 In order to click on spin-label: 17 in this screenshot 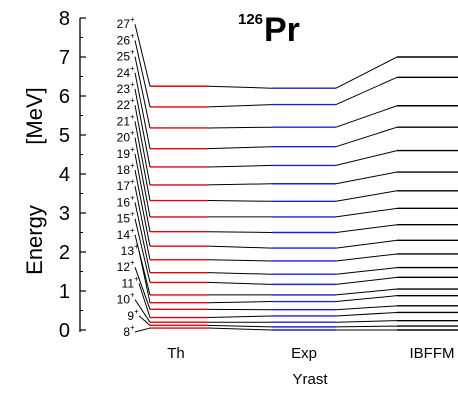, I will do `click(124, 186)`.